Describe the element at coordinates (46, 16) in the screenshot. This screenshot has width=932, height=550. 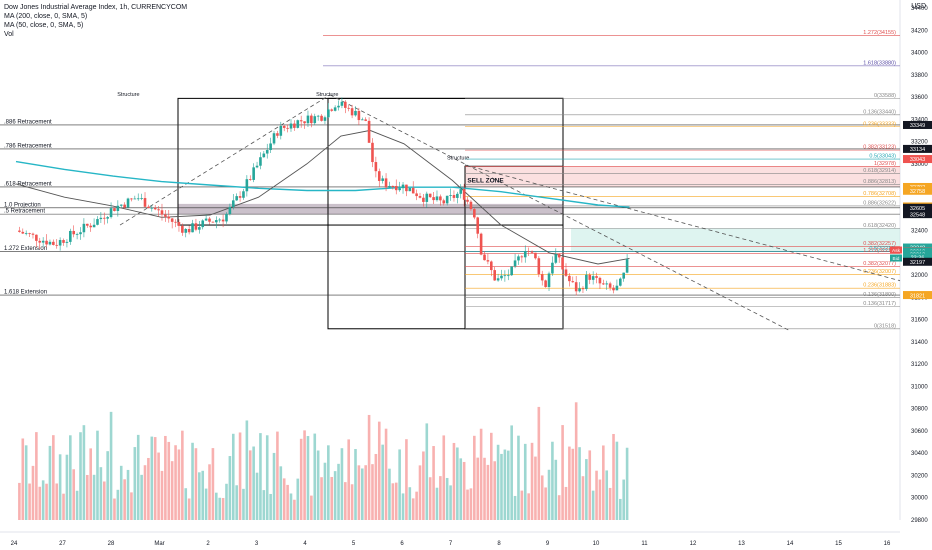
I see `indicator-ma200: MA (200, close, 0, SMA, 5)` at that location.